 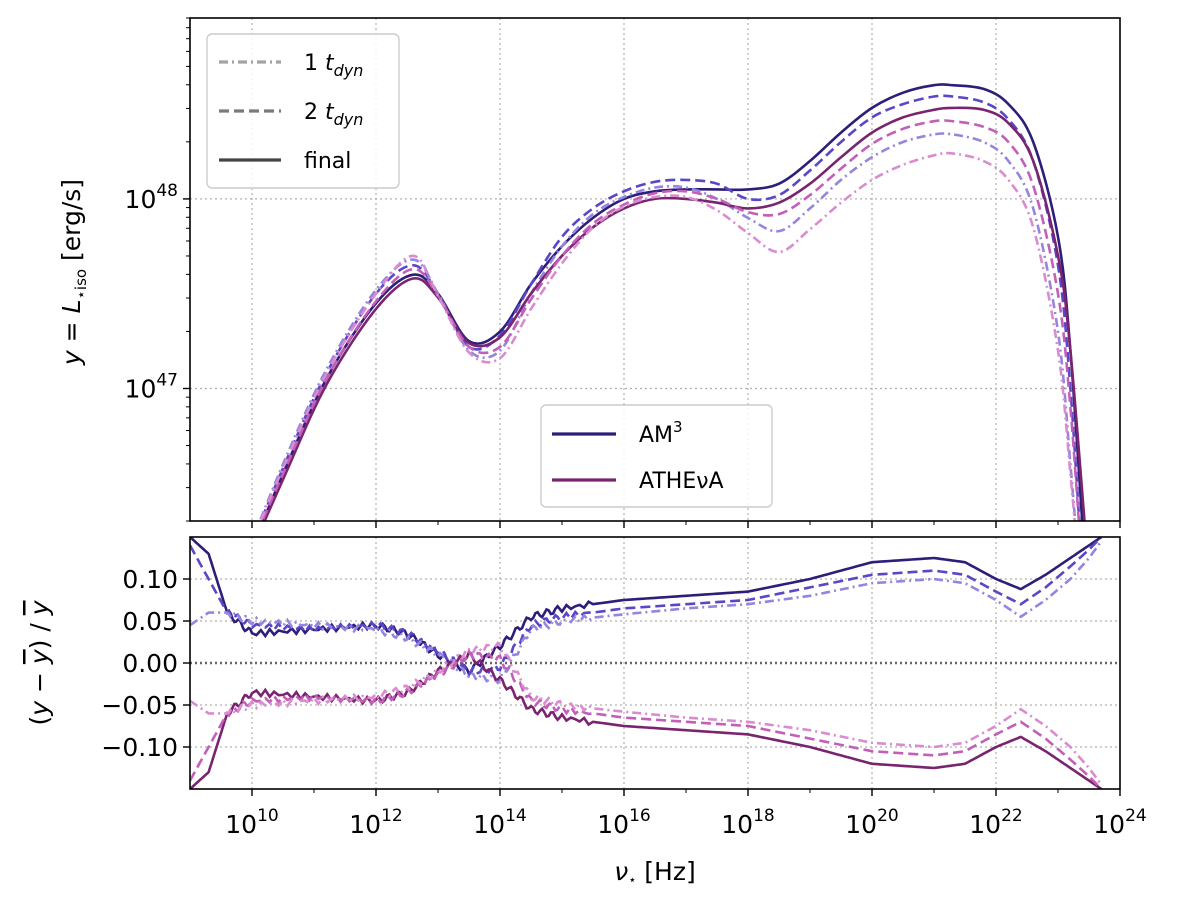 What do you see at coordinates (151, 197) in the screenshot?
I see `top-y-tick-label: 1048` at bounding box center [151, 197].